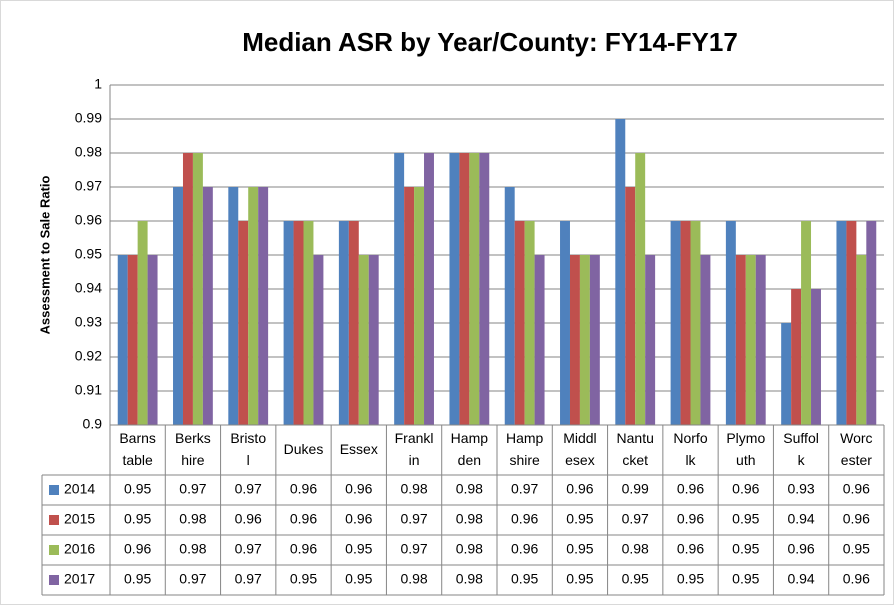  Describe the element at coordinates (79, 489) in the screenshot. I see `legend-label: 2014` at that location.